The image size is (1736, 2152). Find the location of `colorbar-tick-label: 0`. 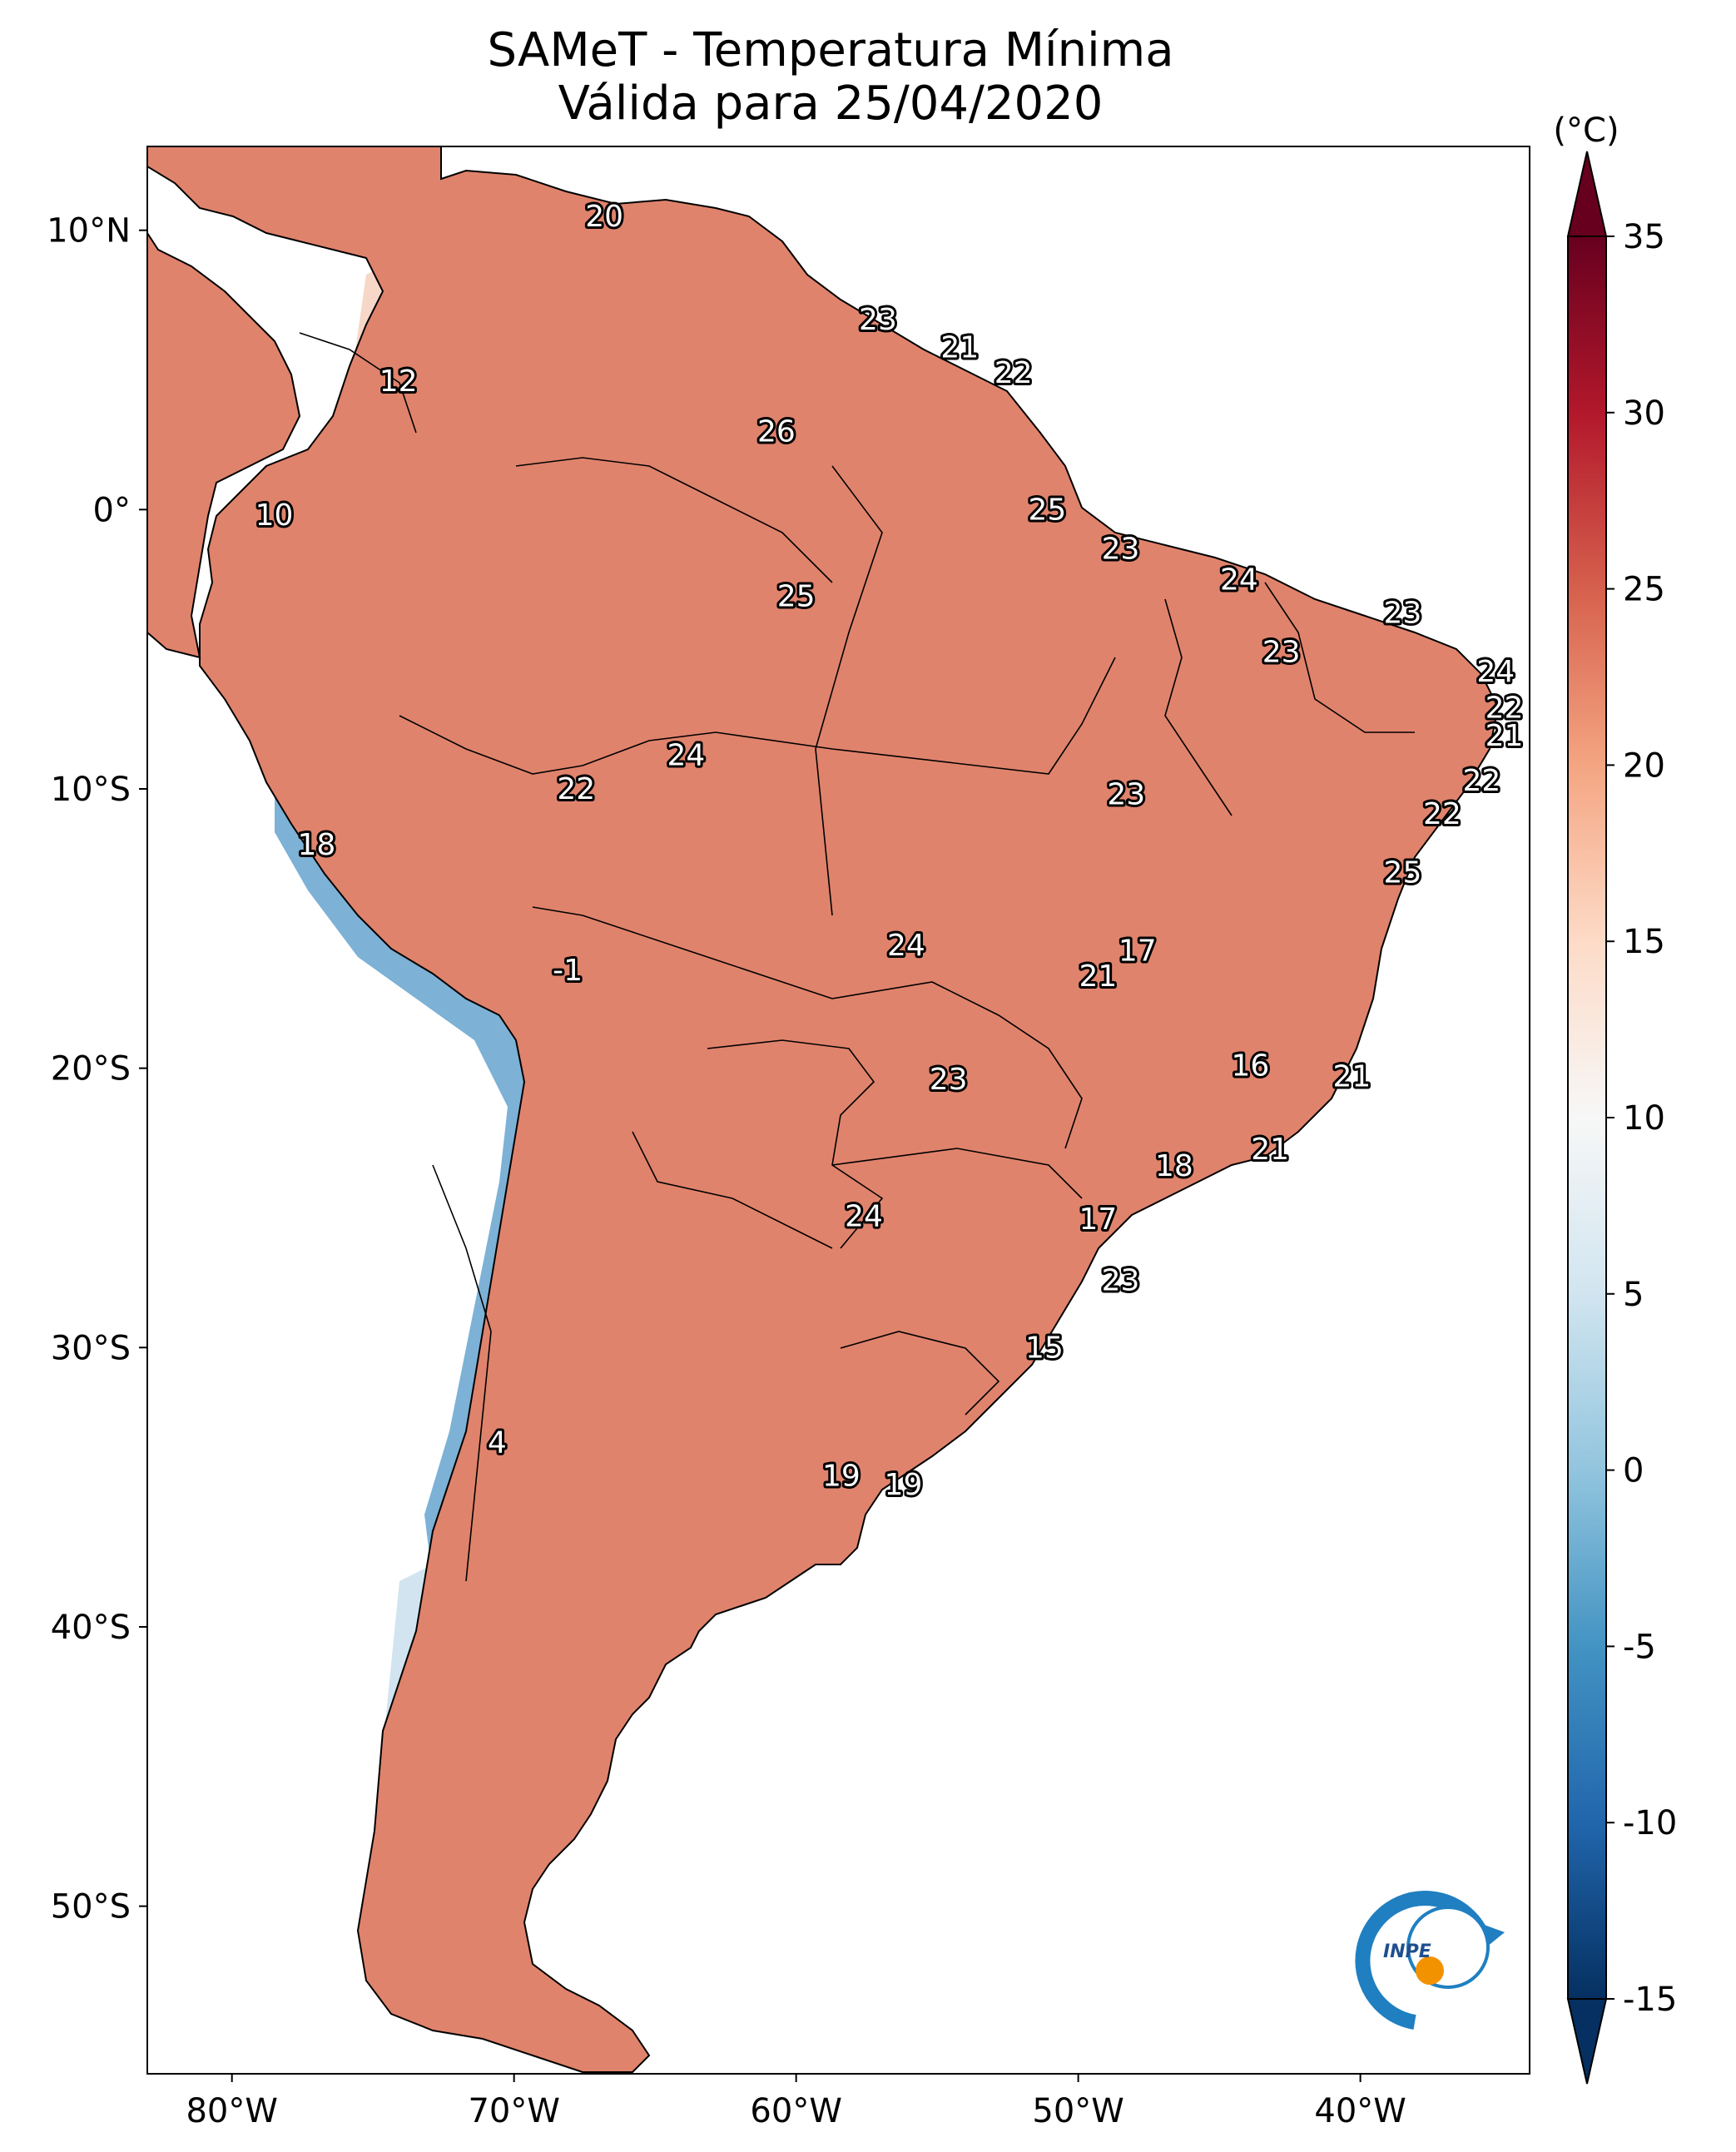

colorbar-tick-label: 0 is located at coordinates (1633, 1471).